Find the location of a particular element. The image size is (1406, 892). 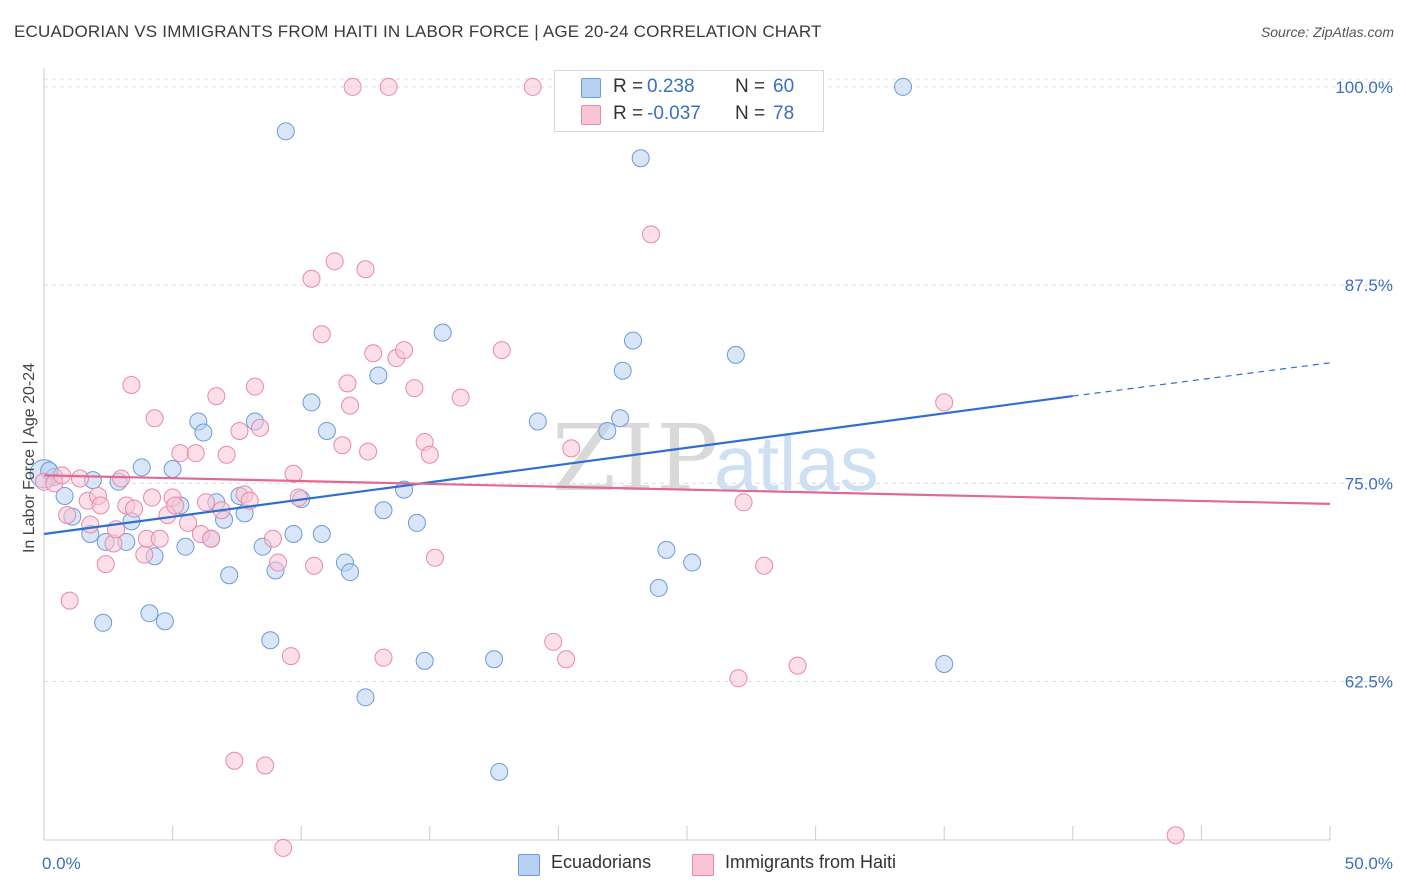

x-tick-label: 50.0% is located at coordinates (1369, 863).